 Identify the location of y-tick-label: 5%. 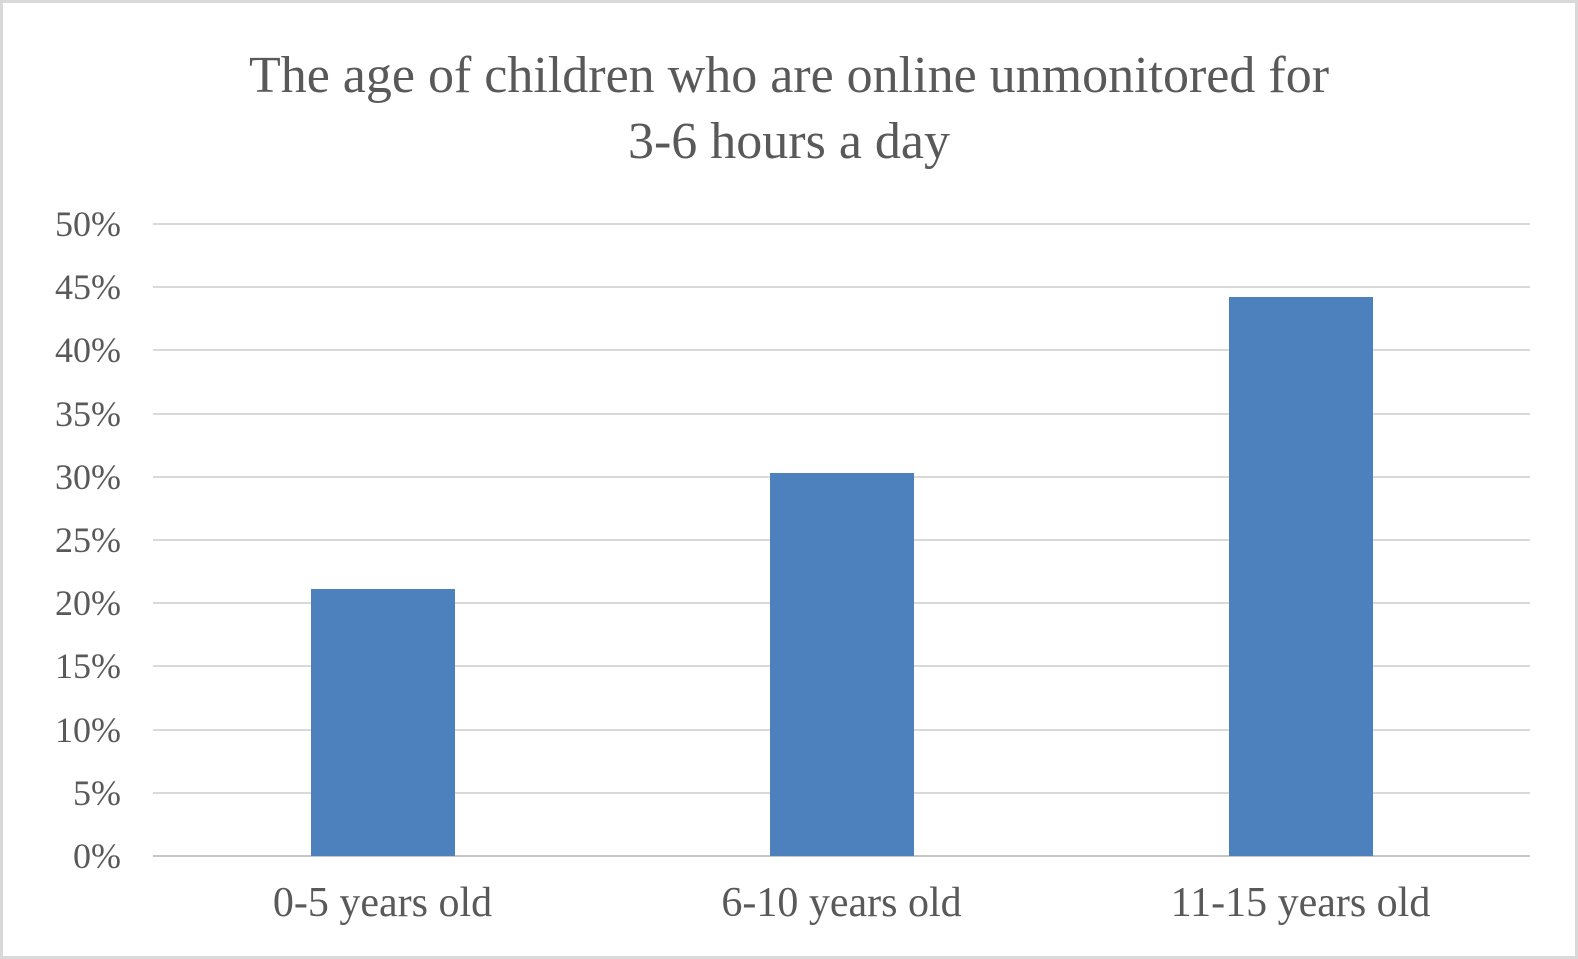
(97, 792).